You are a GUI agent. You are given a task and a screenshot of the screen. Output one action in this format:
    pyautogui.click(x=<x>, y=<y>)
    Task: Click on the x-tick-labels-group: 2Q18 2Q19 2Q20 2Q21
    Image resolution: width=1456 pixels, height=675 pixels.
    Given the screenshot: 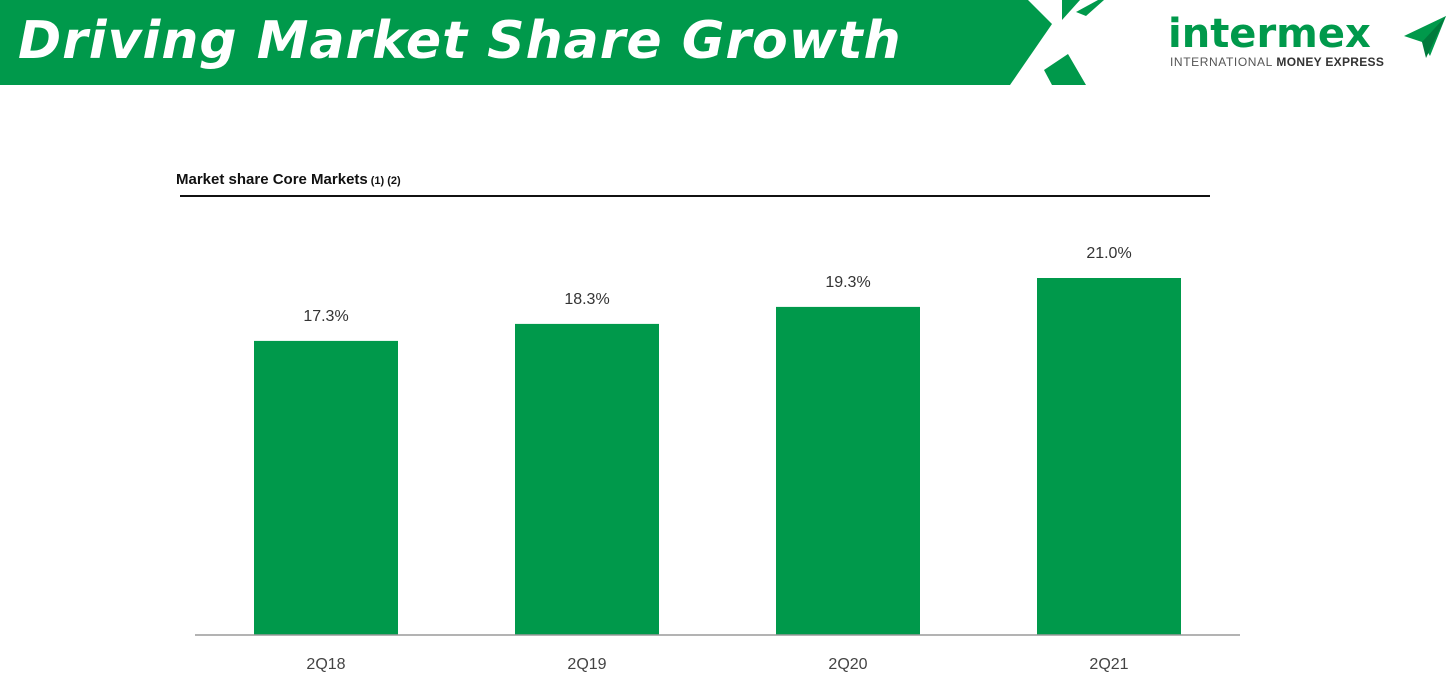 What is the action you would take?
    pyautogui.click(x=717, y=664)
    